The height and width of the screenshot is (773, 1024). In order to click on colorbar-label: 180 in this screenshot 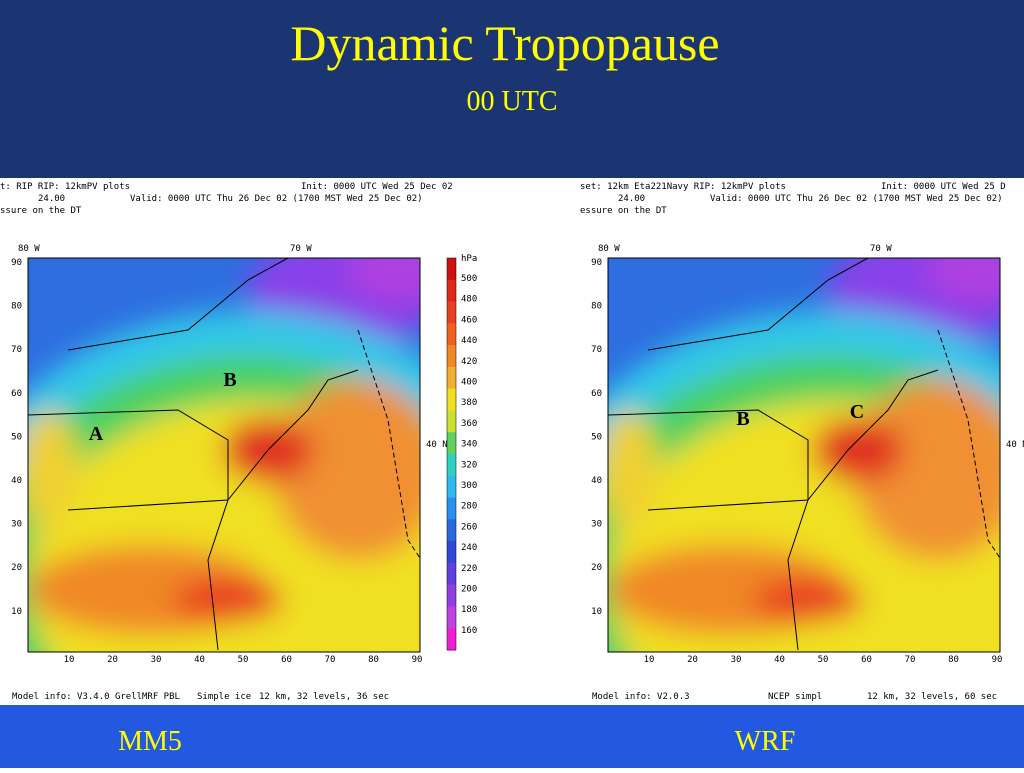, I will do `click(469, 610)`.